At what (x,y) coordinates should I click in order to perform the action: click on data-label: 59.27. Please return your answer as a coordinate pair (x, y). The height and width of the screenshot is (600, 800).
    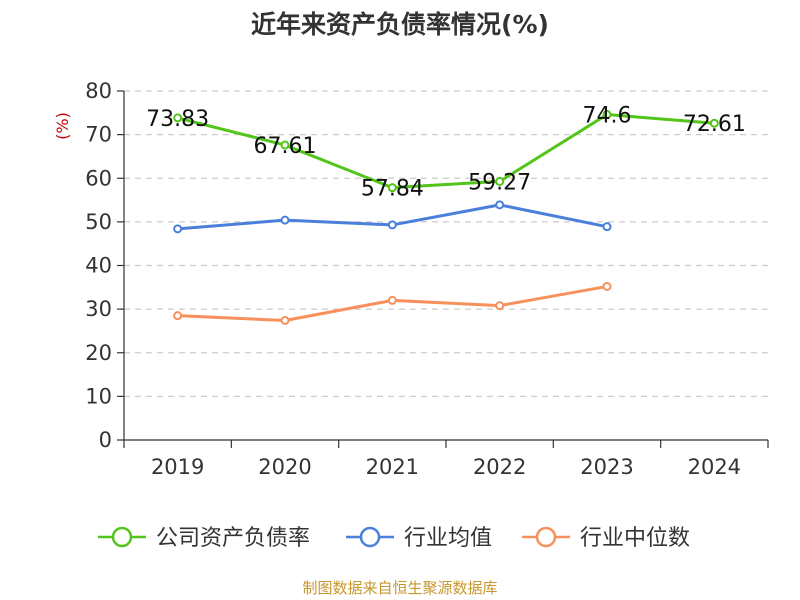
    Looking at the image, I should click on (499, 182).